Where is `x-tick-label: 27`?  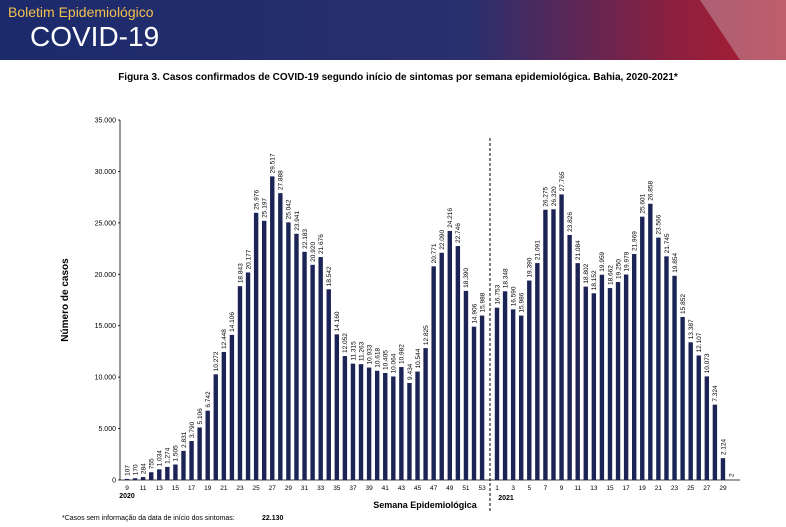
x-tick-label: 27 is located at coordinates (707, 488).